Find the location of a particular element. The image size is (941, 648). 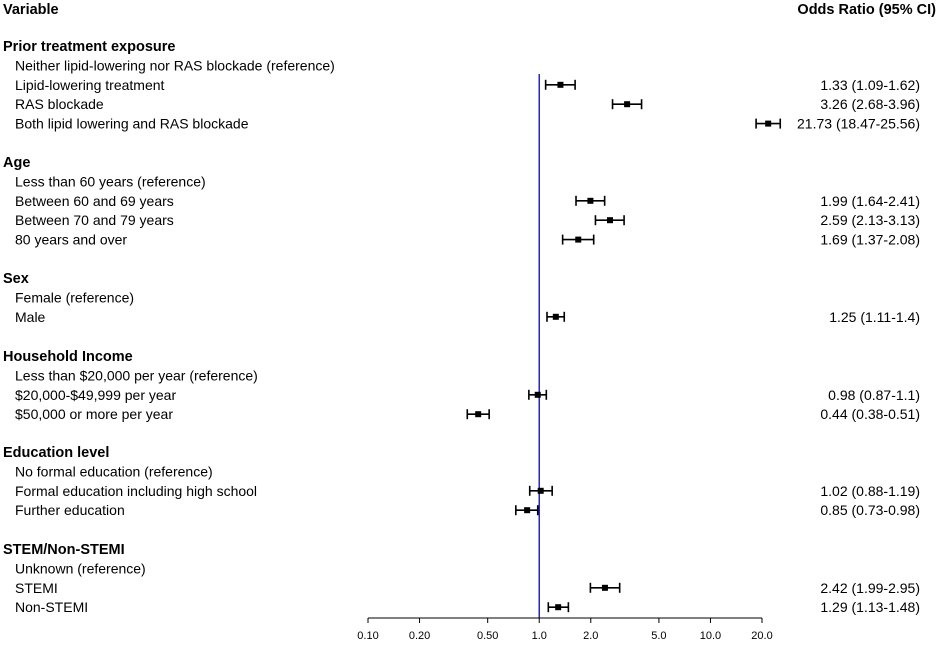

odds-ratio-text: 0.44 (0.38-0.51) is located at coordinates (870, 414).